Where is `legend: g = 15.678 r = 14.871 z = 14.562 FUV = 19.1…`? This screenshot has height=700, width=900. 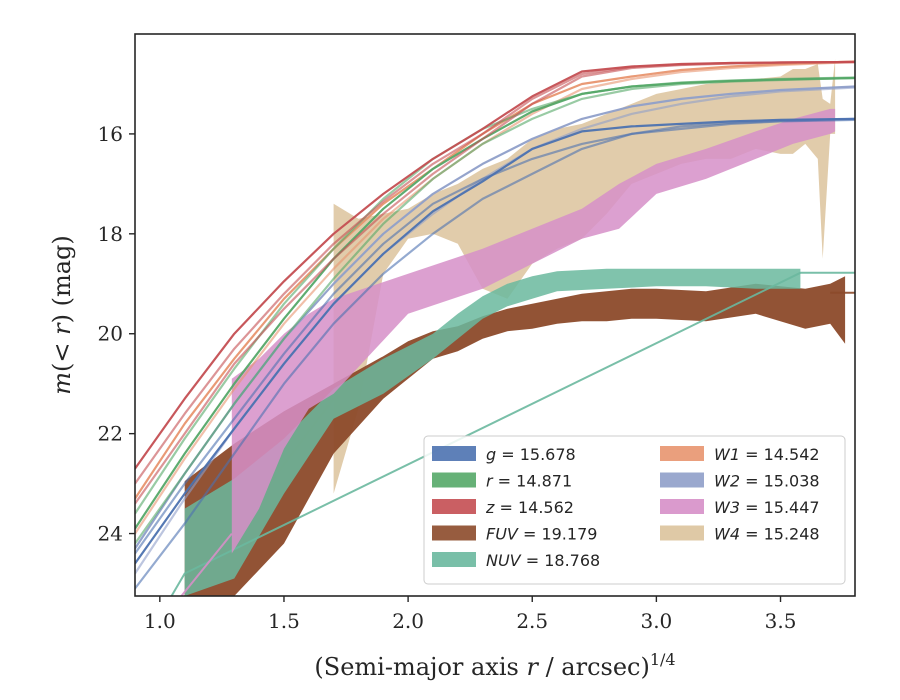
legend: g = 15.678 r = 14.871 z = 14.562 FUV = 19.1… is located at coordinates (634, 510).